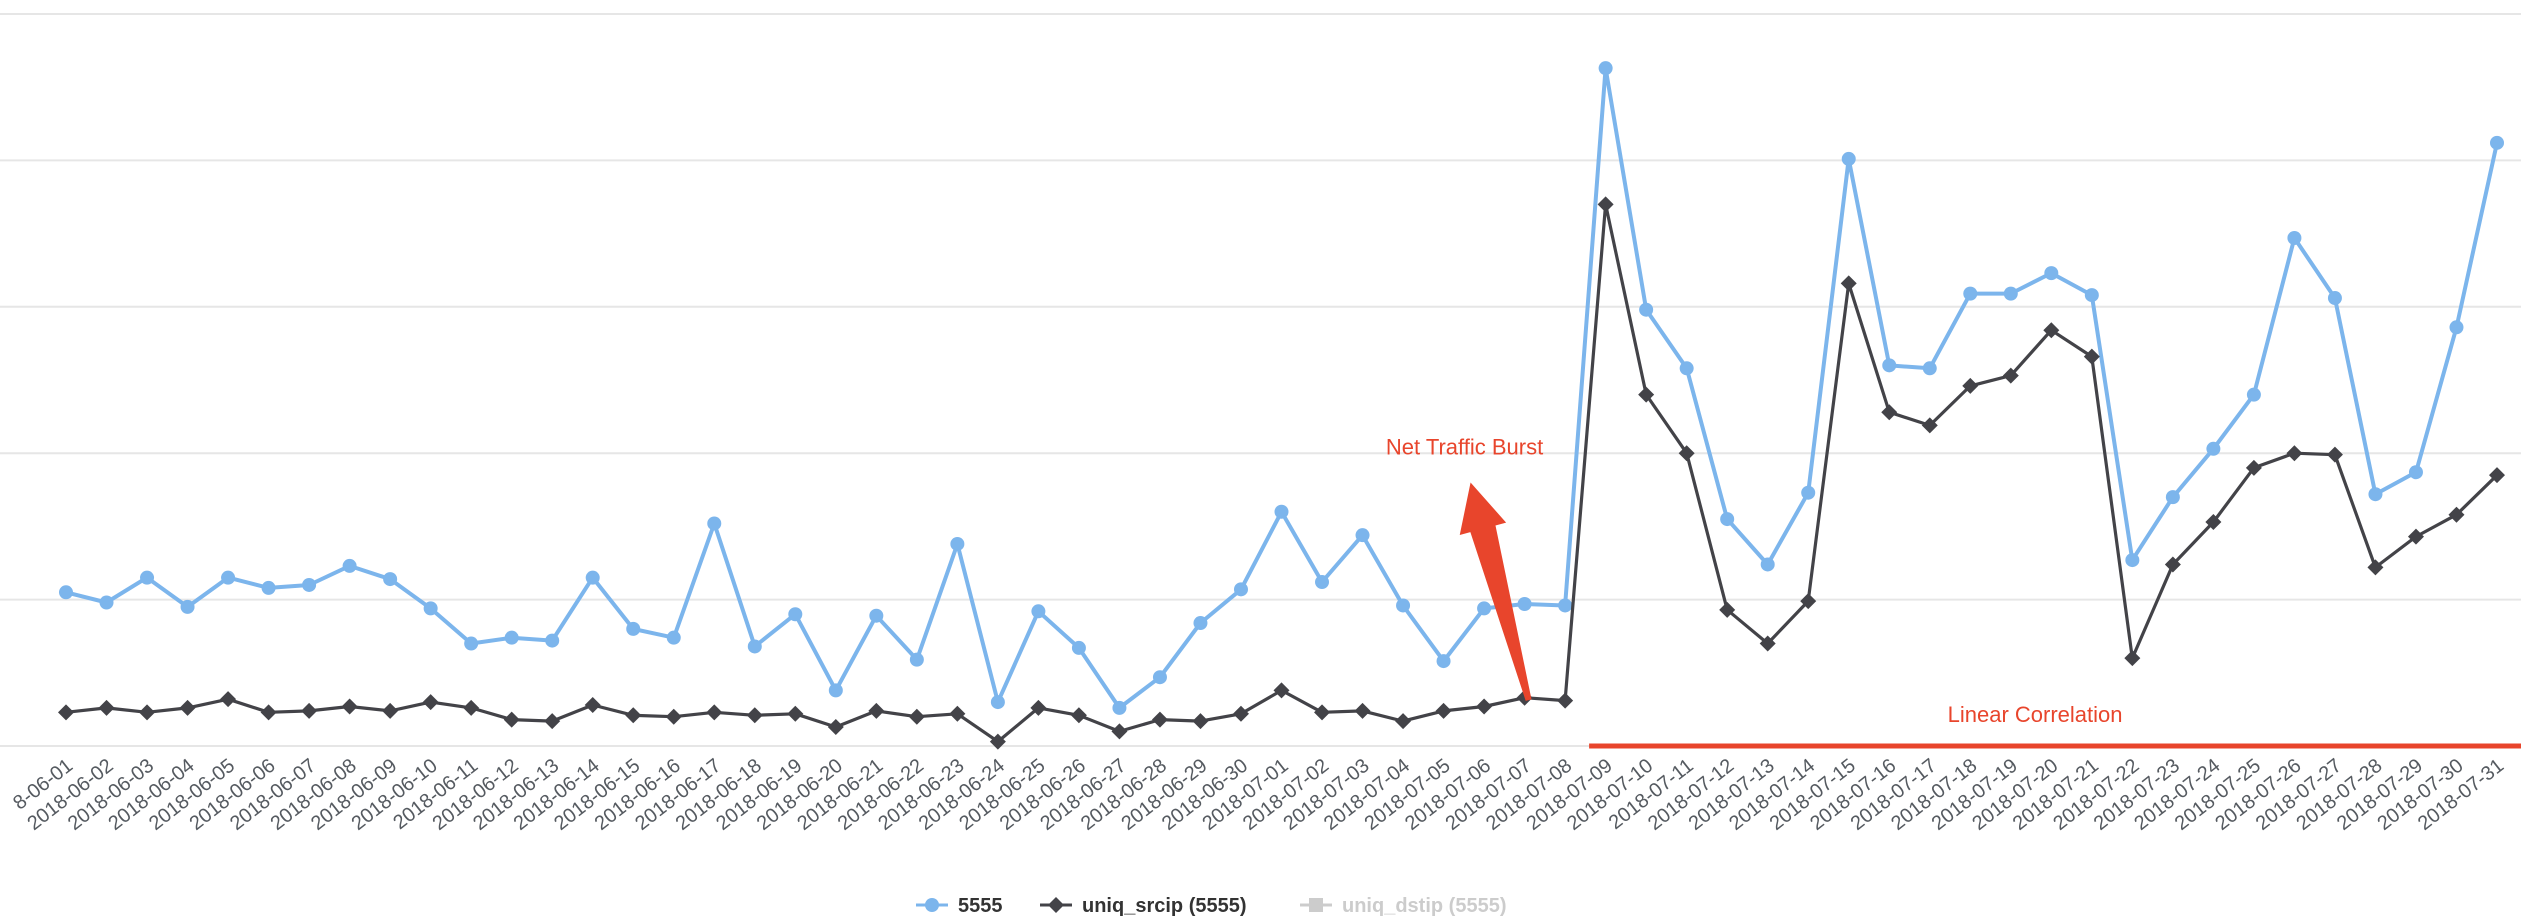  What do you see at coordinates (2035, 714) in the screenshot?
I see `annotation-linear-correlation: Linear Correlation` at bounding box center [2035, 714].